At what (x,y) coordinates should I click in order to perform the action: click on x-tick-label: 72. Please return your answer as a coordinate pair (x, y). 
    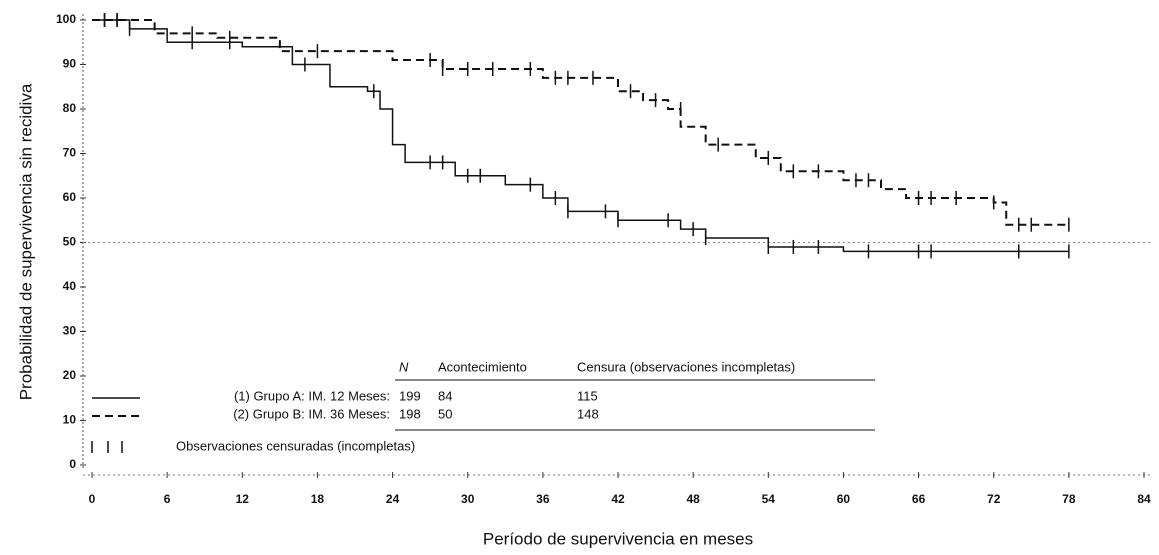
    Looking at the image, I should click on (994, 499).